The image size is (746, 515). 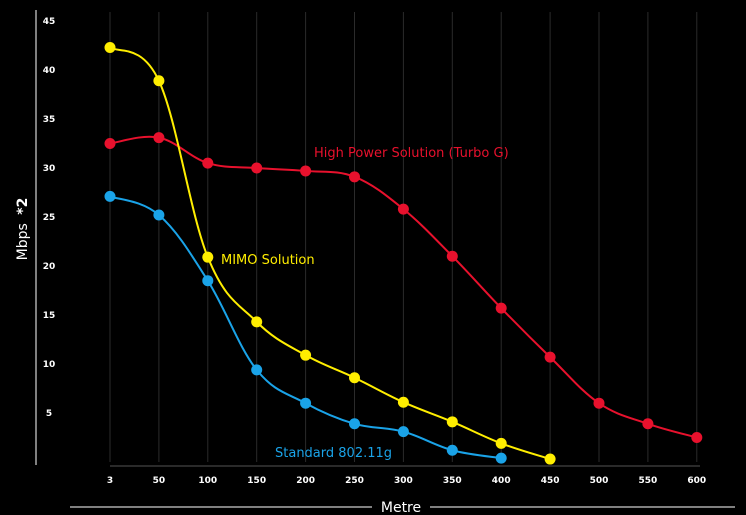 I want to click on x-tick-label: 300, so click(x=403, y=481).